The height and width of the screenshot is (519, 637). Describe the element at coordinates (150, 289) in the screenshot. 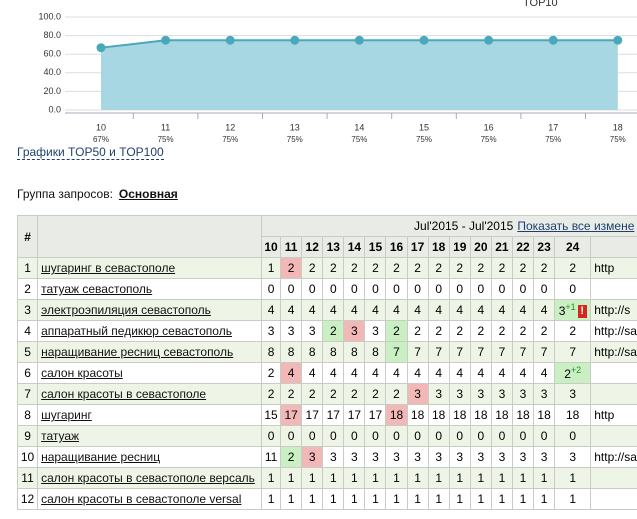

I see `query: татуаж севастополь` at that location.